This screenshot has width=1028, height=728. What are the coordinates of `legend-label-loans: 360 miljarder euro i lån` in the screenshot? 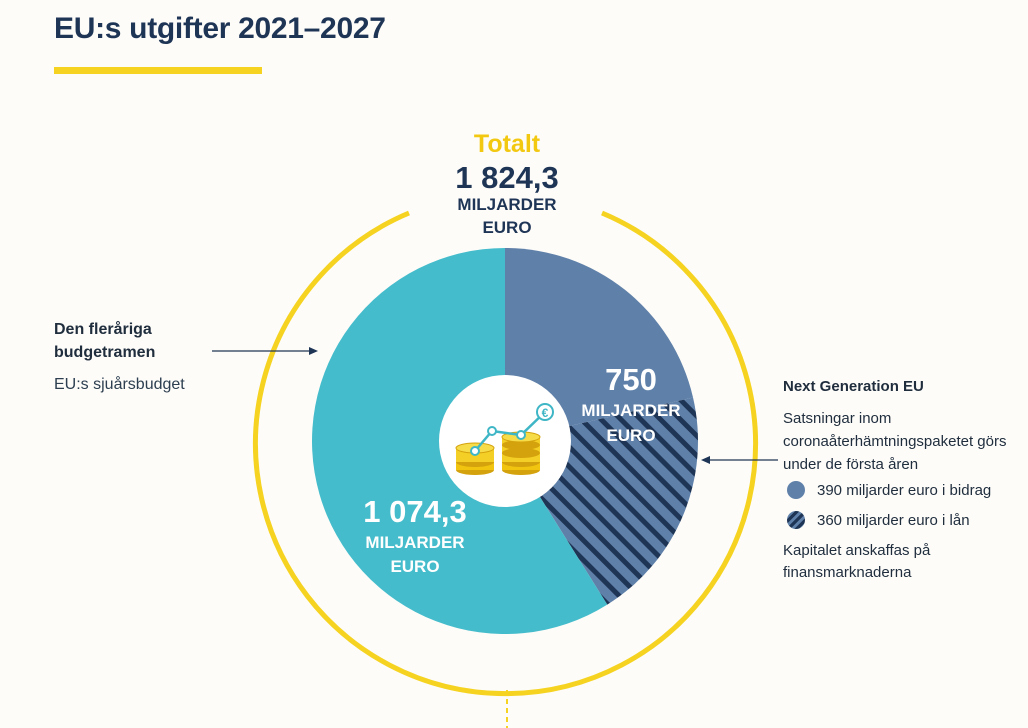 It's located at (893, 520).